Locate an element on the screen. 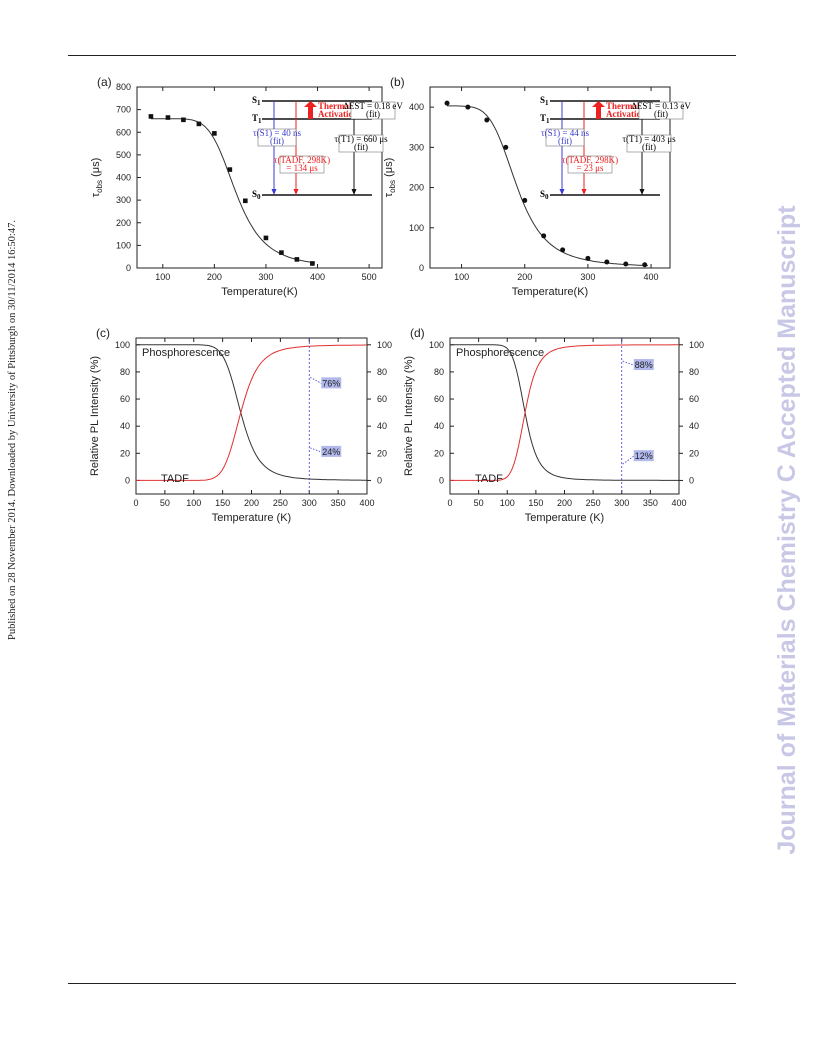  y-tick-label-right: 0 is located at coordinates (379, 480).